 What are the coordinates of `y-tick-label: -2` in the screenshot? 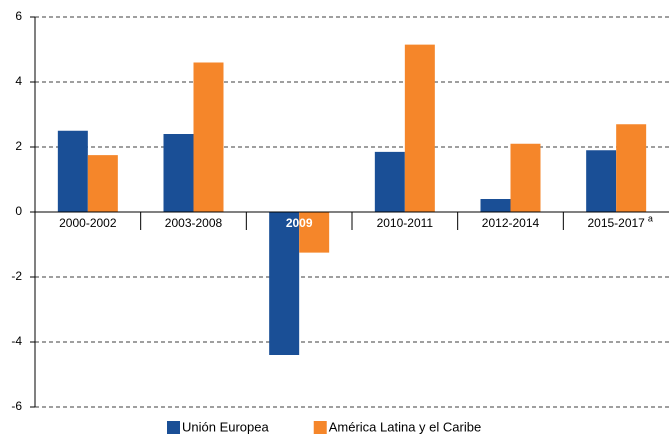 It's located at (16, 276).